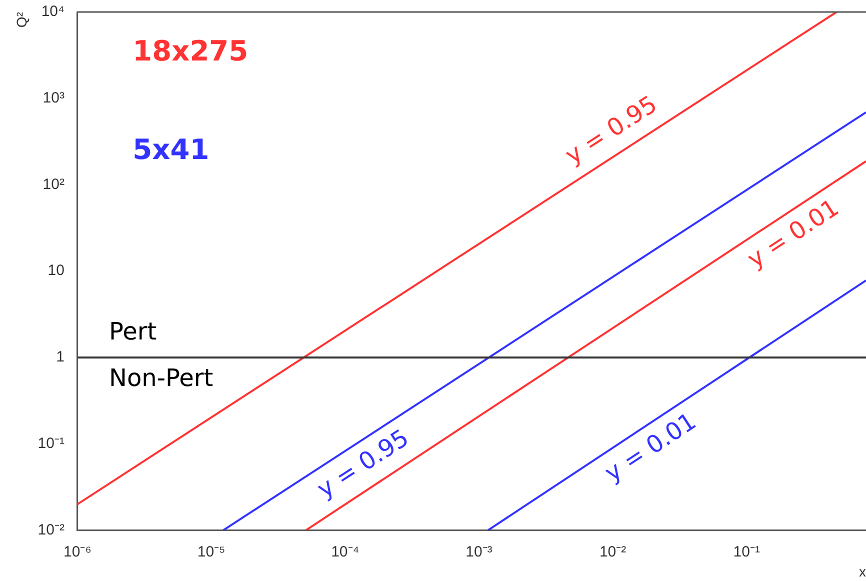  What do you see at coordinates (53, 98) in the screenshot?
I see `y-tick-label: 10³` at bounding box center [53, 98].